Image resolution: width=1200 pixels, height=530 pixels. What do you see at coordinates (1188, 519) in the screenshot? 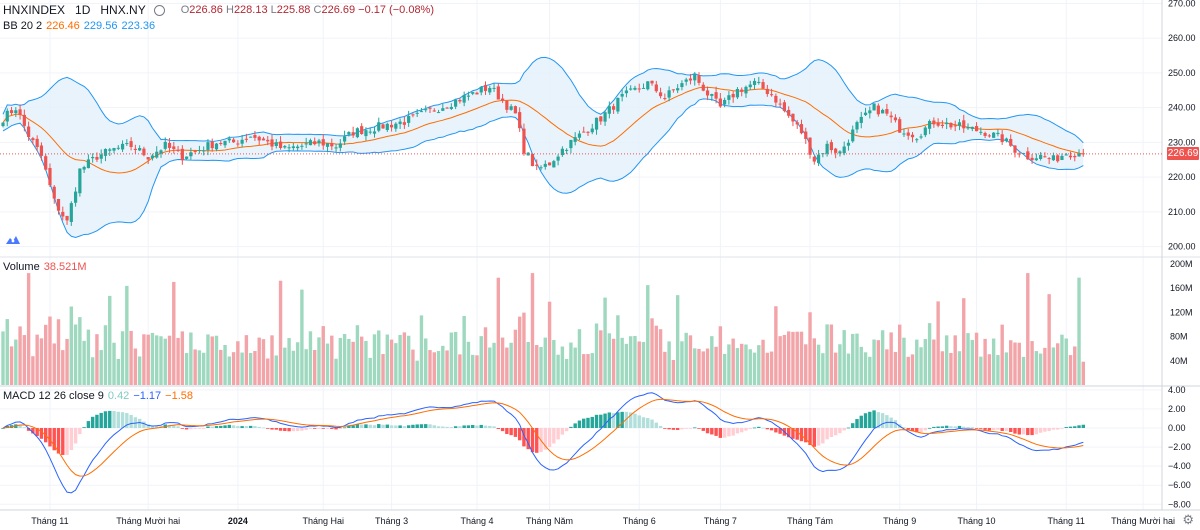
I see `gear-icon: ⚙` at bounding box center [1188, 519].